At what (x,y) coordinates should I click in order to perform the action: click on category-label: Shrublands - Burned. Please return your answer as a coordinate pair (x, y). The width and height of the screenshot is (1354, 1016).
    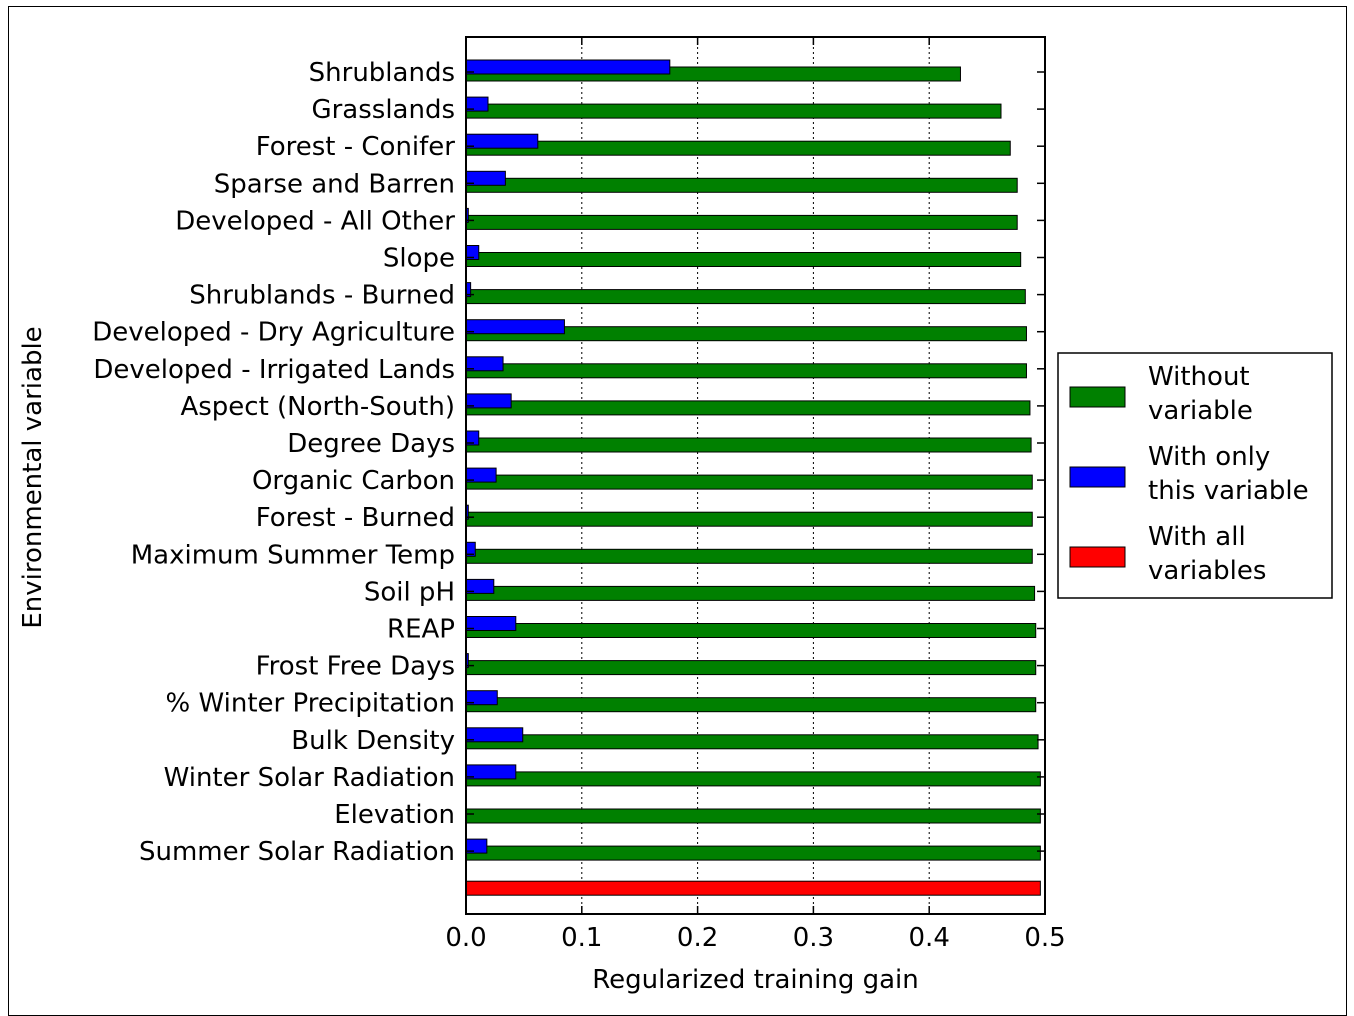
    Looking at the image, I should click on (322, 296).